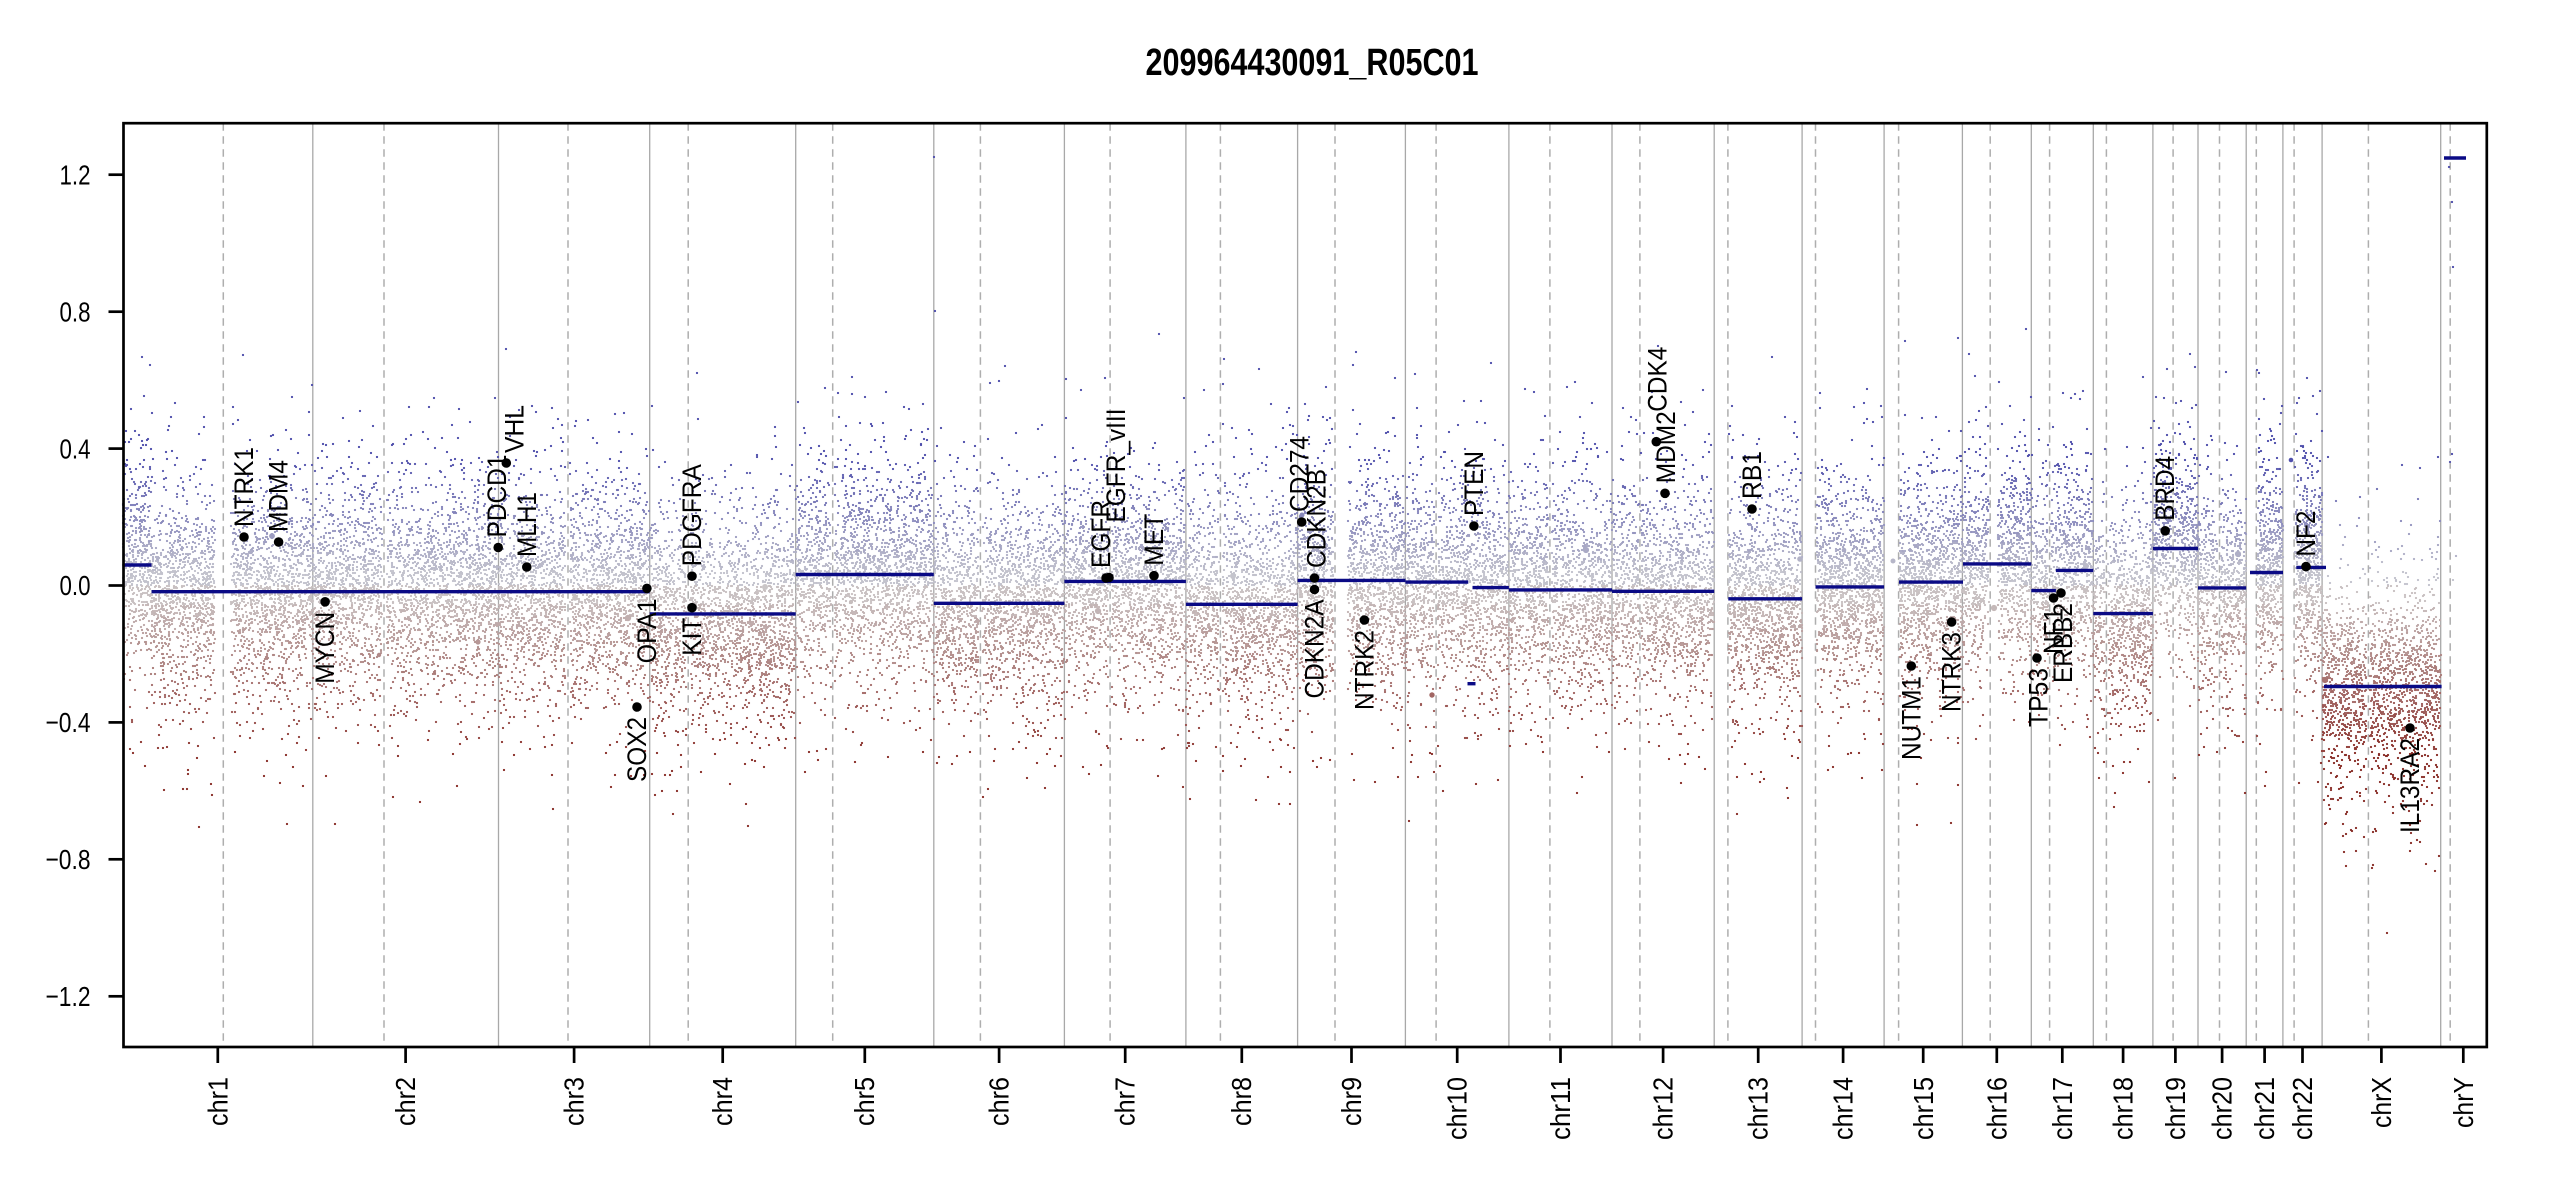 This screenshot has height=1200, width=2550. I want to click on svg-text: CD274, so click(1300, 474).